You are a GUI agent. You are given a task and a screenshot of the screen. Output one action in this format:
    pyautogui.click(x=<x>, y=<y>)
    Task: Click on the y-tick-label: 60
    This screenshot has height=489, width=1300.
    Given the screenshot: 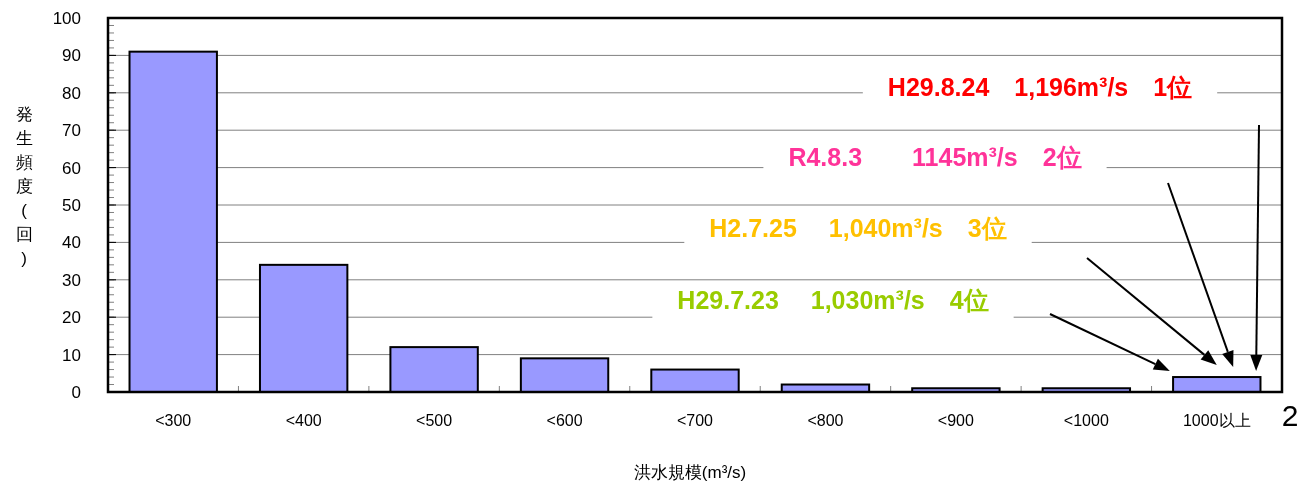 What is the action you would take?
    pyautogui.click(x=71, y=168)
    